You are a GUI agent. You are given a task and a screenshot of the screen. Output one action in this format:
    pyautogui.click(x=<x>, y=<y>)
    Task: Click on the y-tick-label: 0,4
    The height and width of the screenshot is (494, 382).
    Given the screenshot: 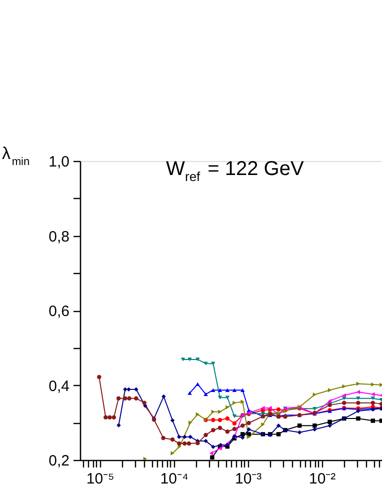 What is the action you would take?
    pyautogui.click(x=59, y=386)
    